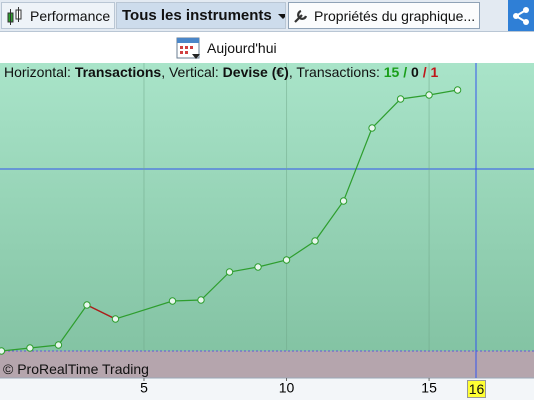 This screenshot has width=534, height=400. Describe the element at coordinates (76, 369) in the screenshot. I see `copyright: © ProRealTime Trading` at that location.